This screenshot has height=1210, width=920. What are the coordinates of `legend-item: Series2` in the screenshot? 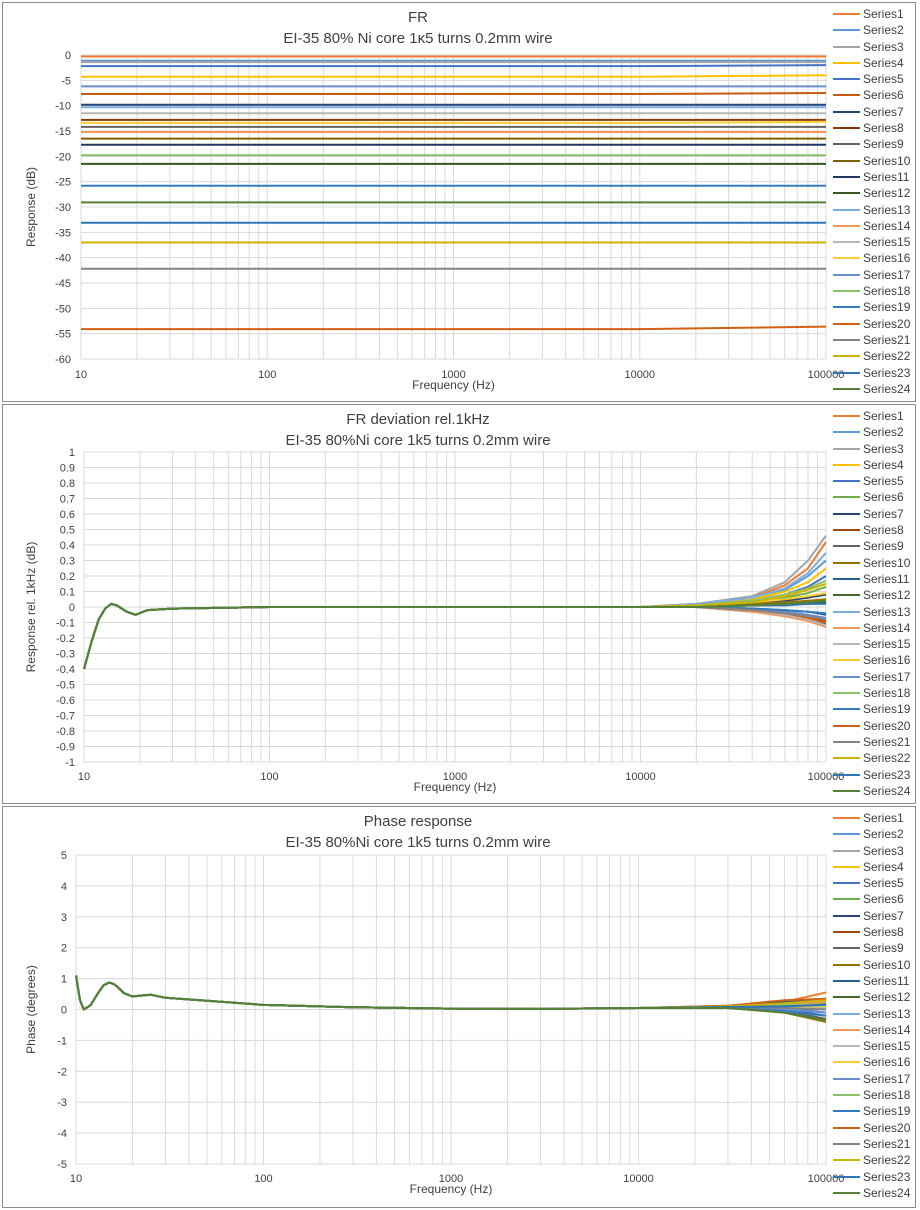 It's located at (874, 432).